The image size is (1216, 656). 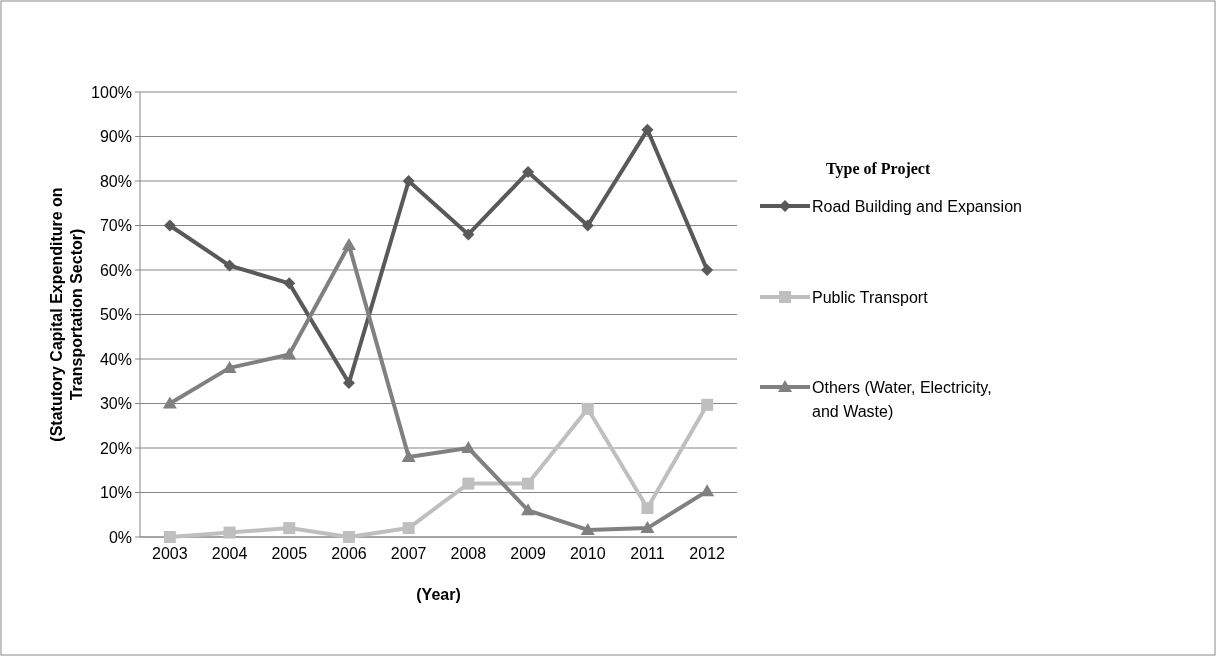 I want to click on x-tick-label: 2011, so click(x=647, y=553).